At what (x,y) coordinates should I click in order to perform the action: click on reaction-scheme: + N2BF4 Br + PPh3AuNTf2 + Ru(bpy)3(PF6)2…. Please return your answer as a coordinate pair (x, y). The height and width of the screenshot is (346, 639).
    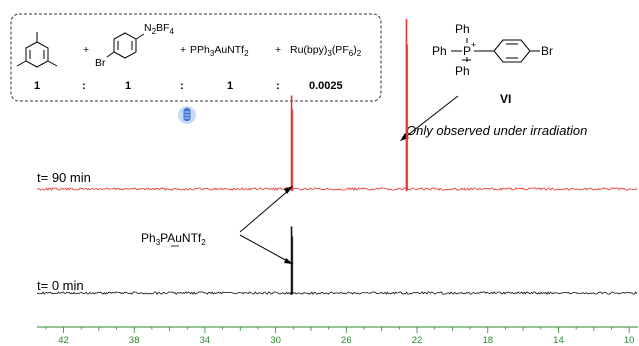
    Looking at the image, I should click on (196, 57).